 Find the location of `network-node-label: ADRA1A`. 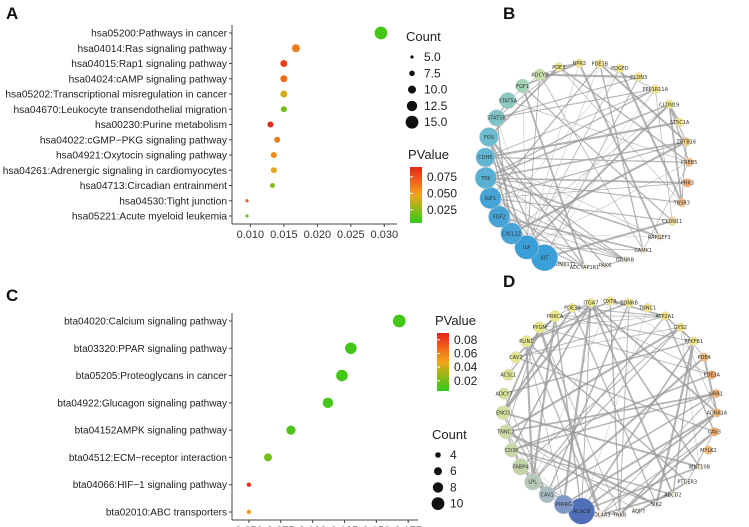

network-node-label: ADRA1A is located at coordinates (717, 414).